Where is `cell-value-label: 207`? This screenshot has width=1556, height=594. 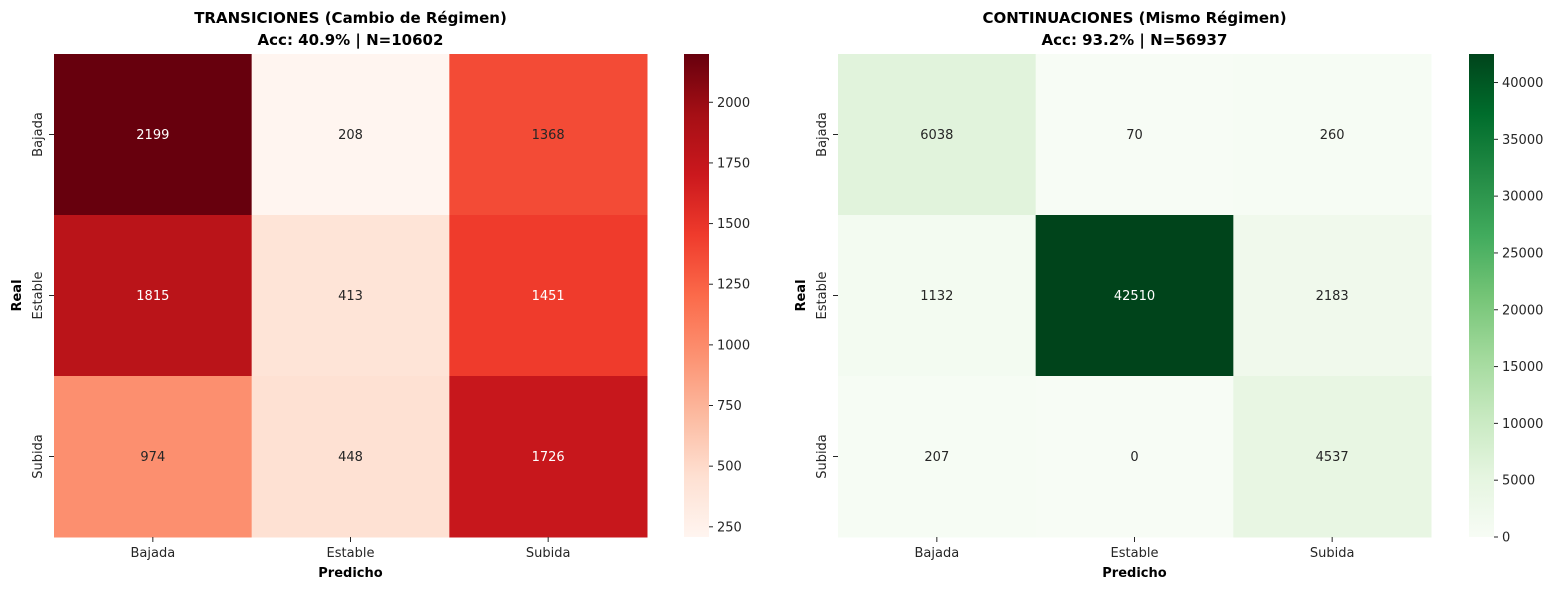 cell-value-label: 207 is located at coordinates (936, 457).